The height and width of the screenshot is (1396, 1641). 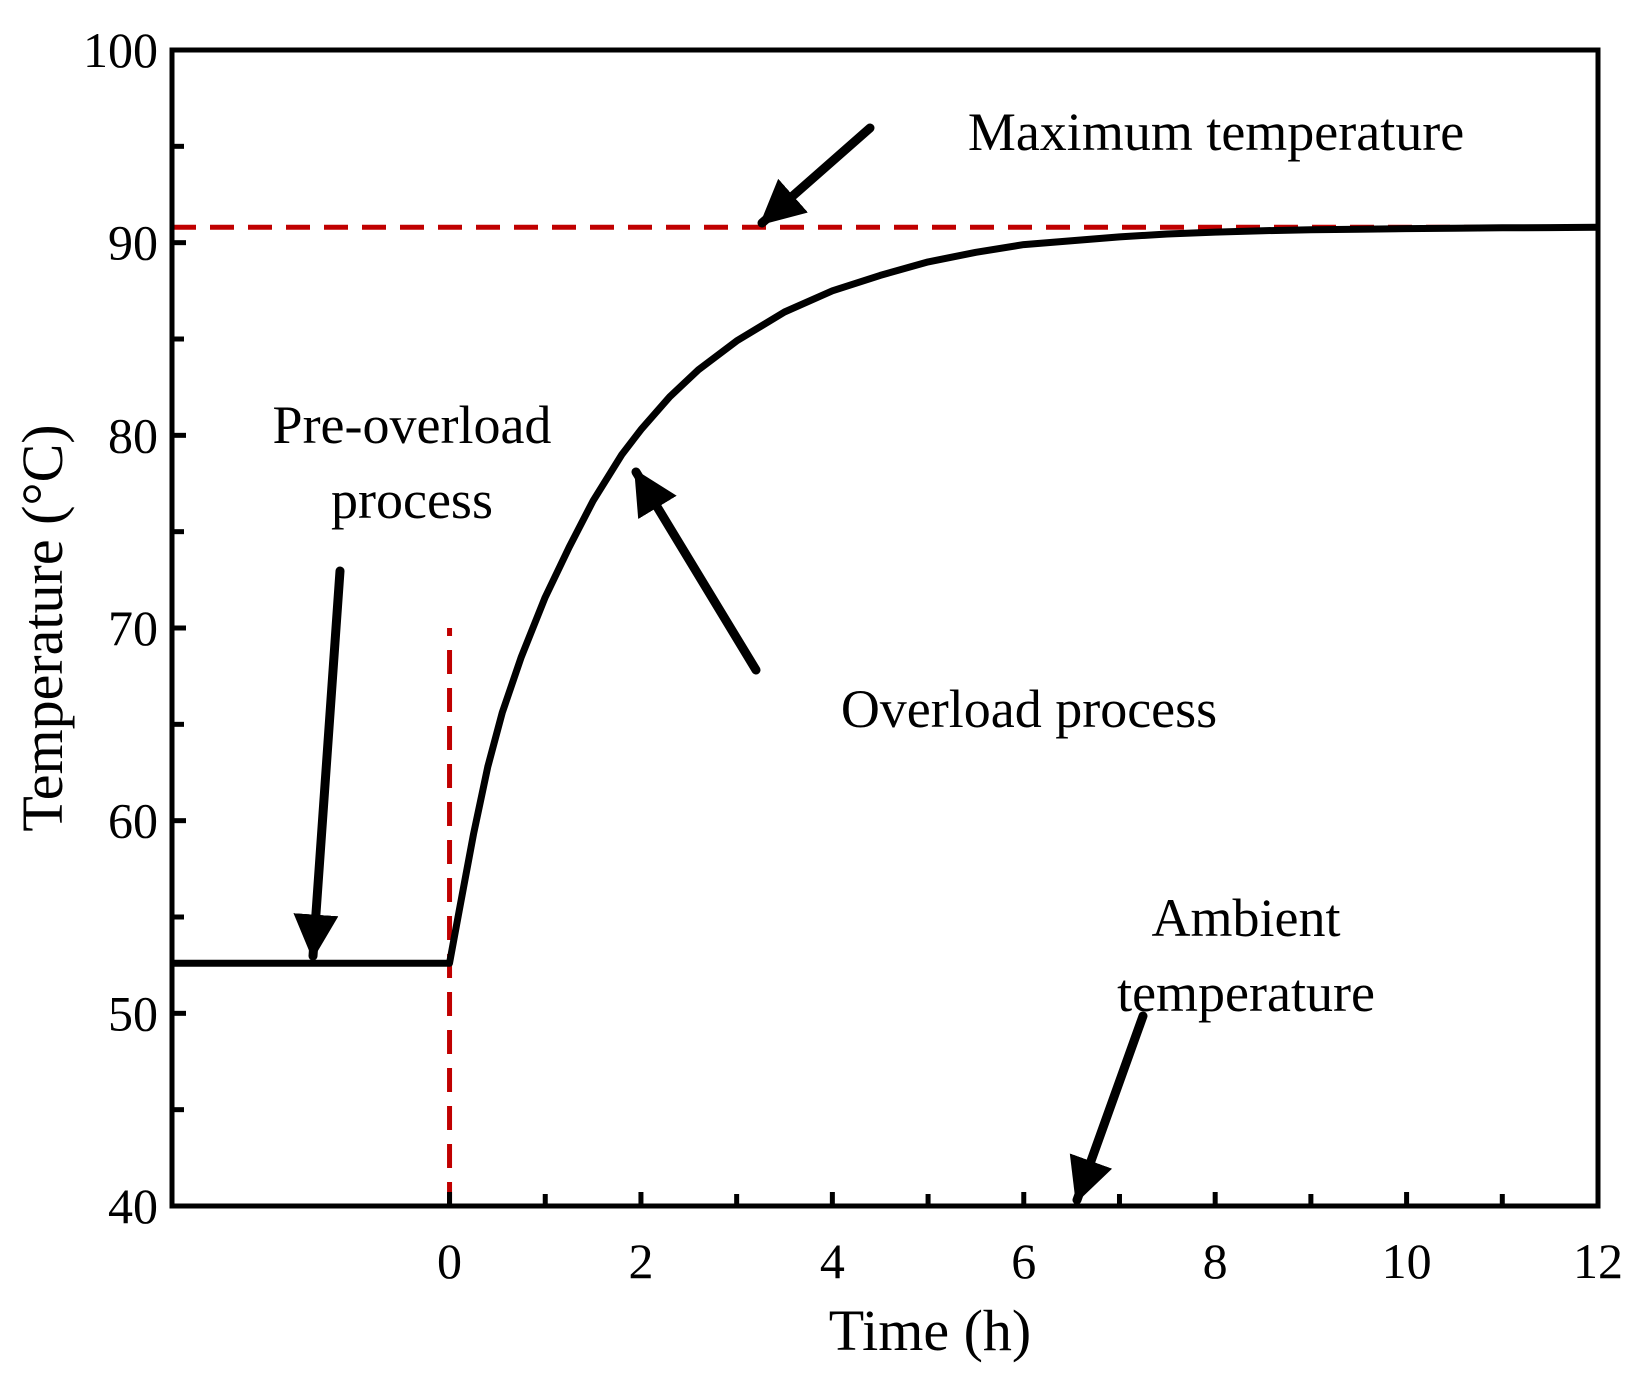 I want to click on overload-arrow, so click(x=696, y=571).